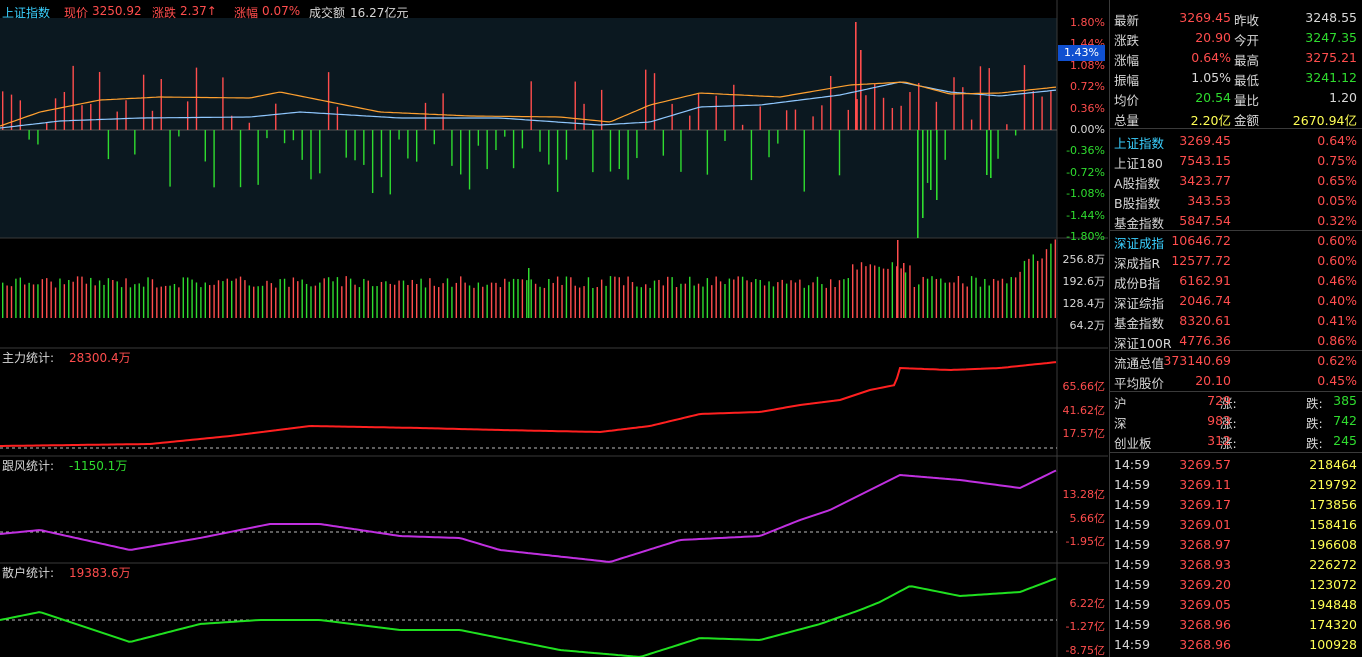 This screenshot has width=1362, height=657. Describe the element at coordinates (1236, 201) in the screenshot. I see `index-row: B股指数 343.53 0.05%` at that location.